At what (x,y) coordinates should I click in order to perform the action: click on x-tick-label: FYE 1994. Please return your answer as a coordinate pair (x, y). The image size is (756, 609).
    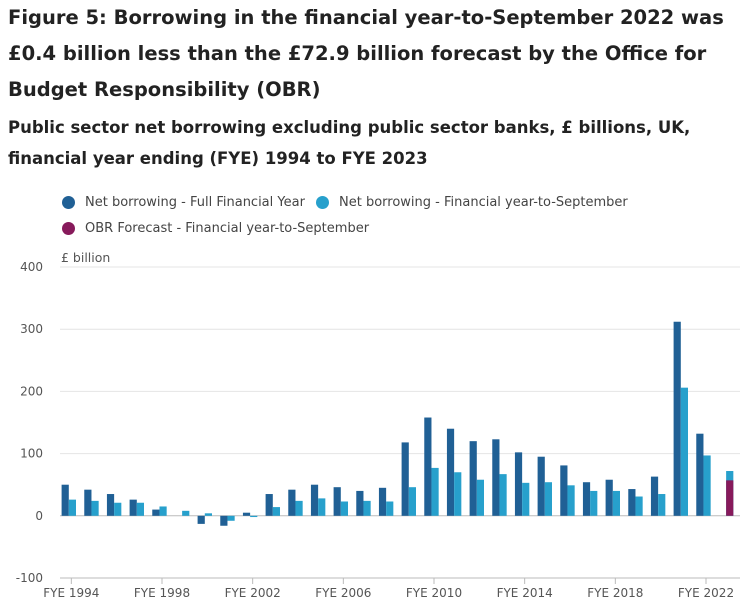
    Looking at the image, I should click on (71, 593).